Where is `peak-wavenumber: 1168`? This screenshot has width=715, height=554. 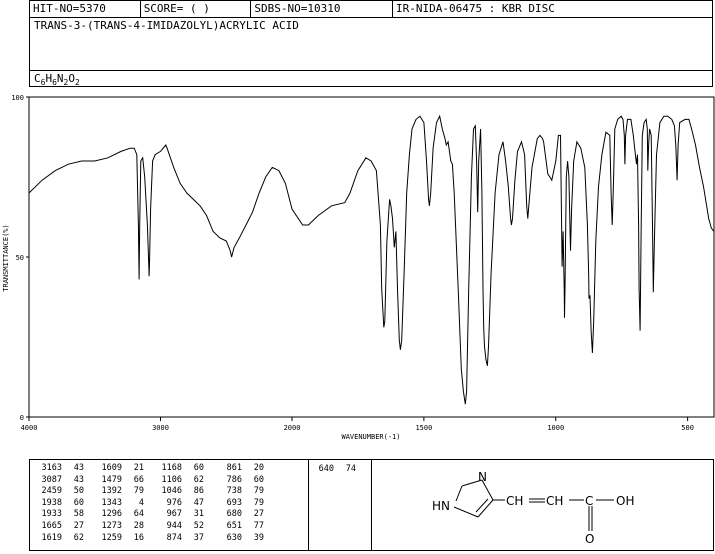
peak-wavenumber: 1168 is located at coordinates (171, 468).